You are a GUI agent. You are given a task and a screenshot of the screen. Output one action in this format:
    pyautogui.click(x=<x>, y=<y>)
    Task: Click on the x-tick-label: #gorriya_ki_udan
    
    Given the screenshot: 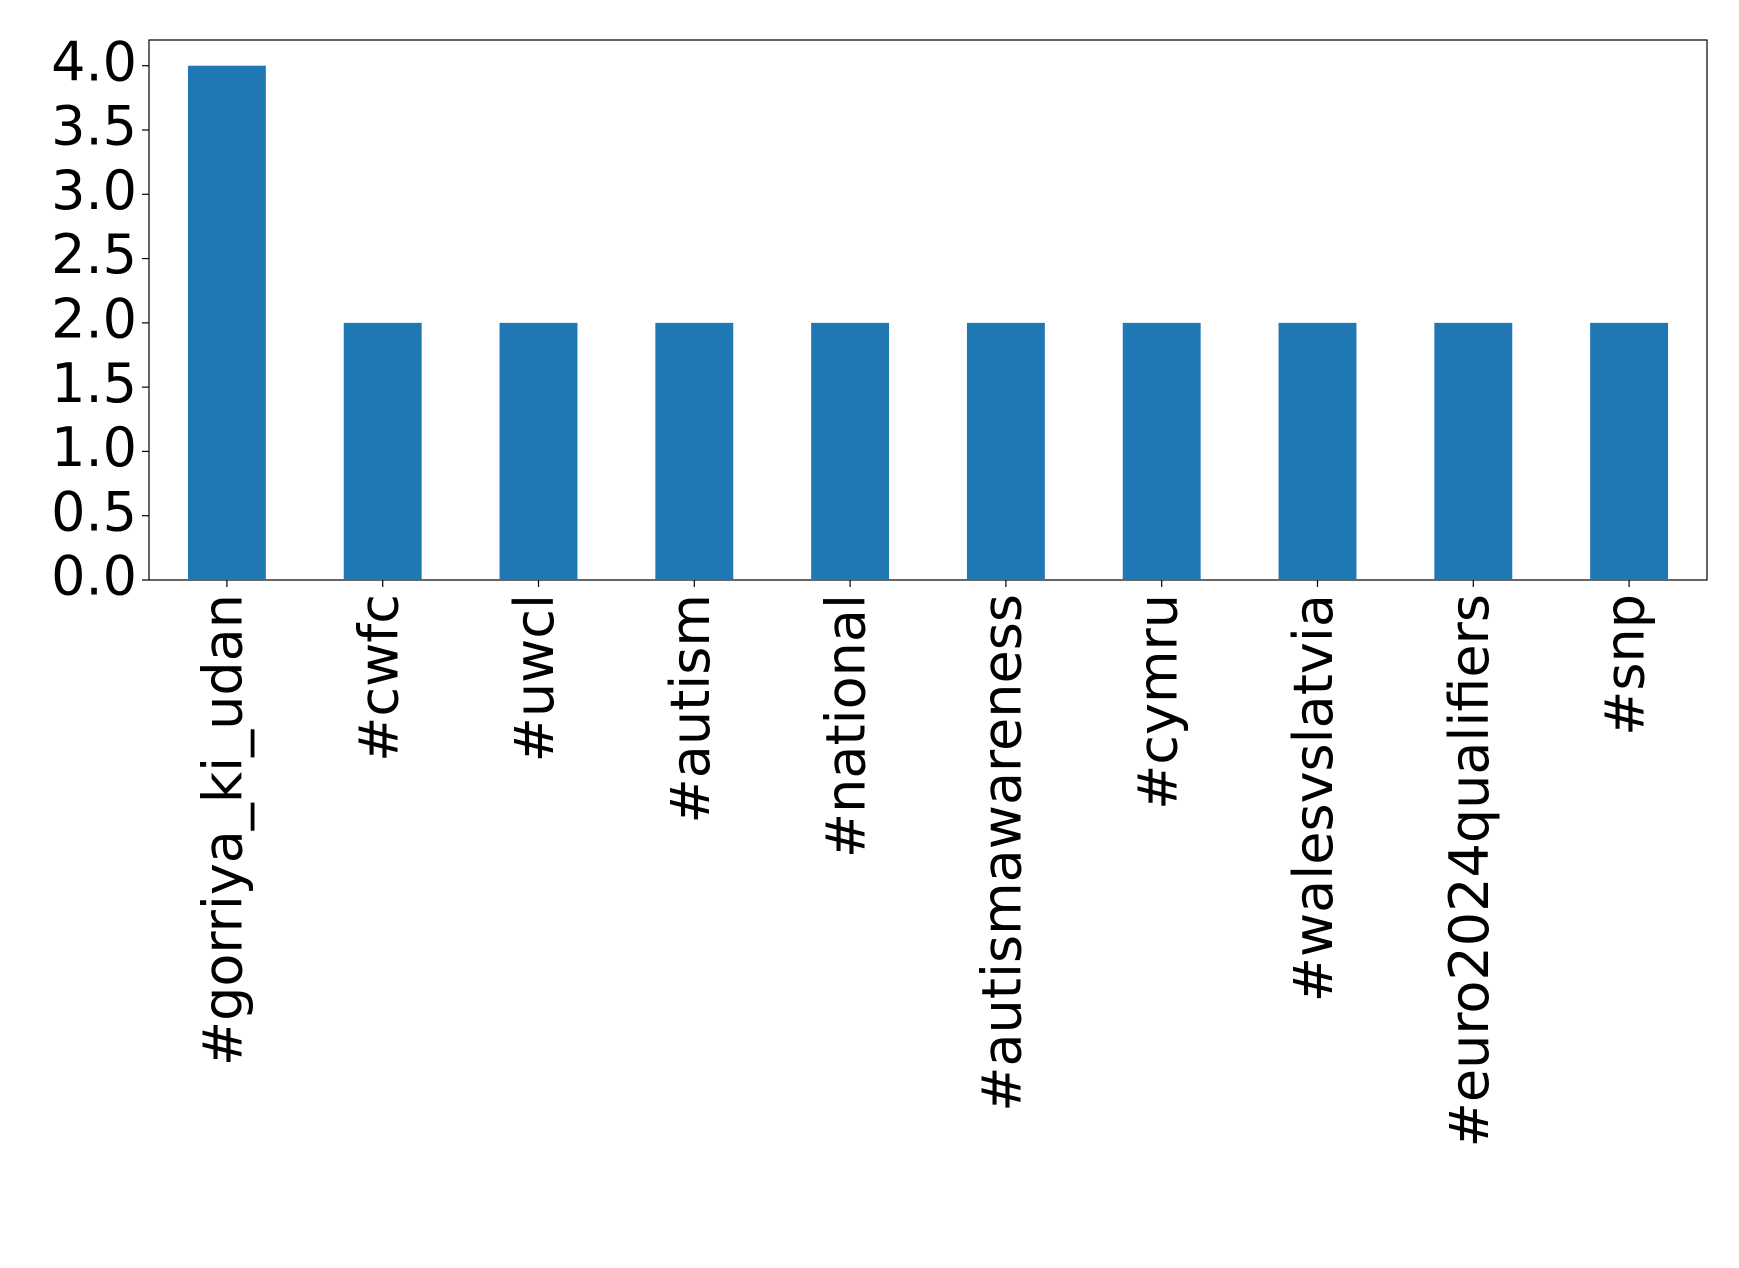 What is the action you would take?
    pyautogui.click(x=223, y=830)
    